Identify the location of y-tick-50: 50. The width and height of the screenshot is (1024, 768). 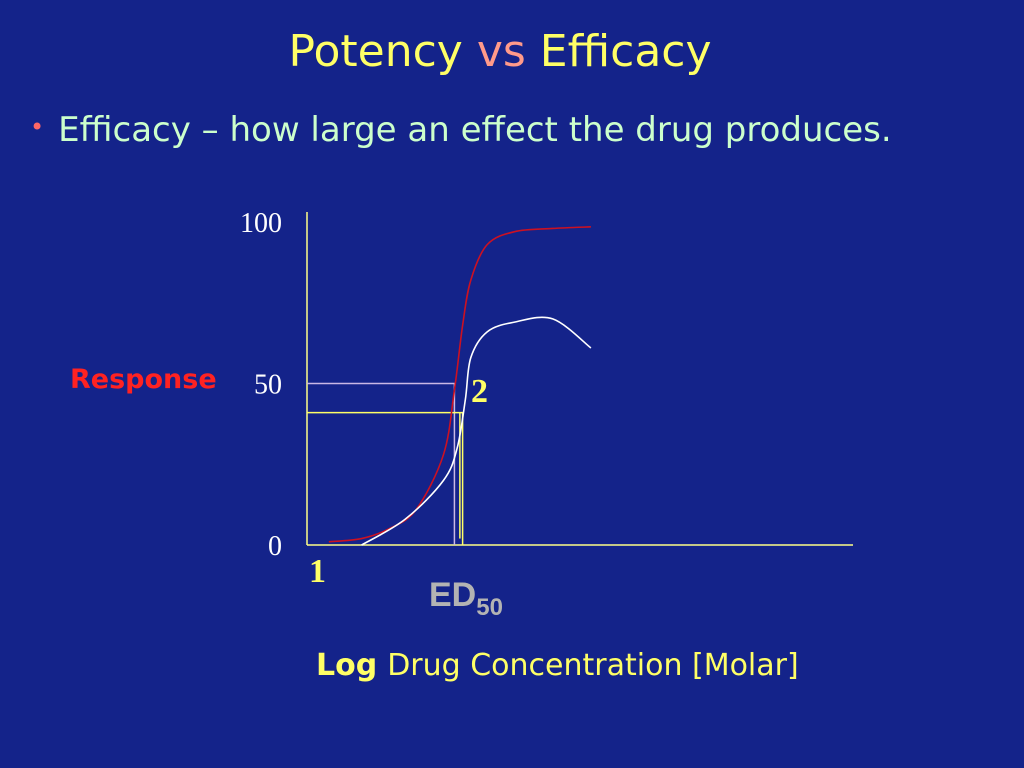
(268, 385).